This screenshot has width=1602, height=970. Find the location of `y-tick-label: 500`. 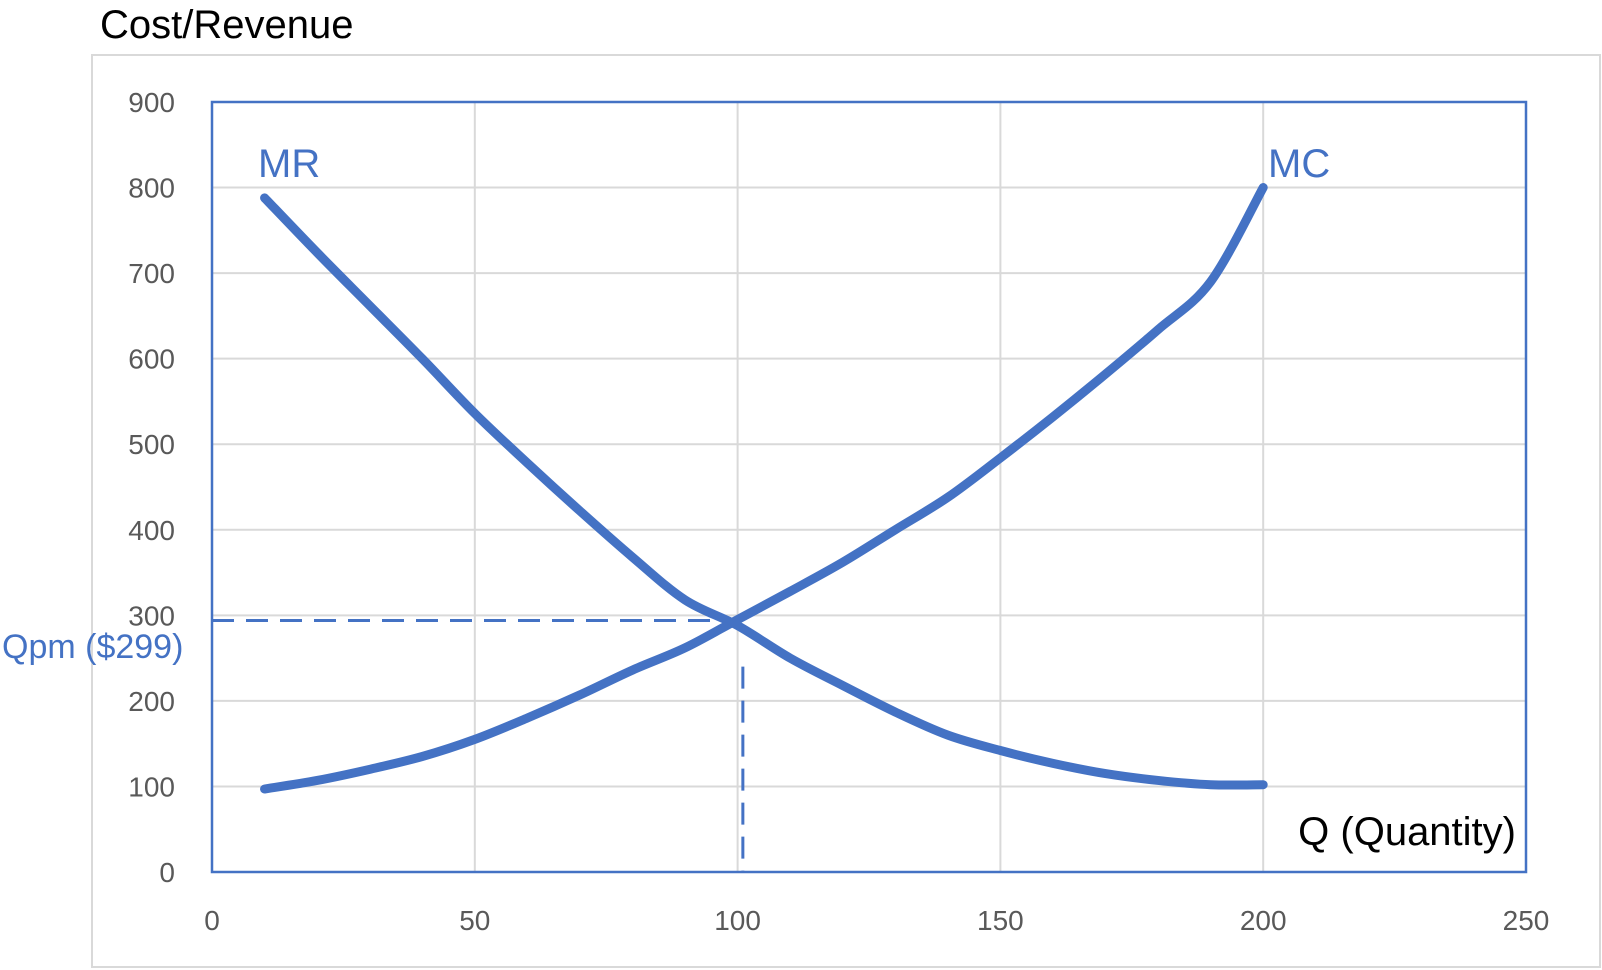

y-tick-label: 500 is located at coordinates (151, 444).